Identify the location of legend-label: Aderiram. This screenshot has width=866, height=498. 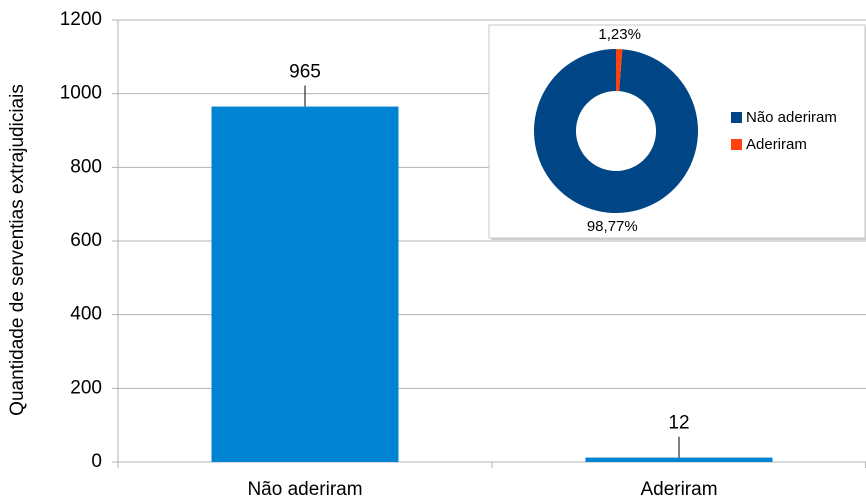
(776, 144).